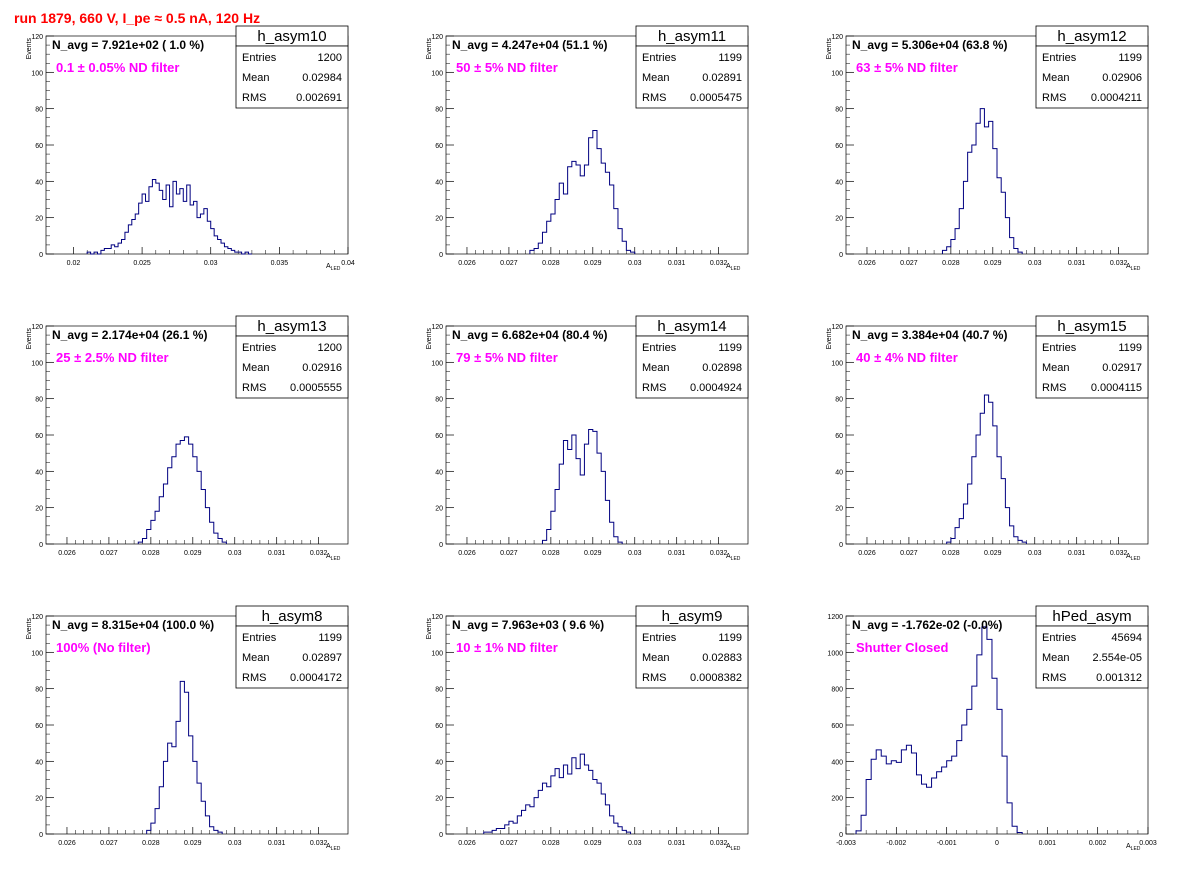  Describe the element at coordinates (291, 36) in the screenshot. I see `histogram-name: h_asym10` at that location.